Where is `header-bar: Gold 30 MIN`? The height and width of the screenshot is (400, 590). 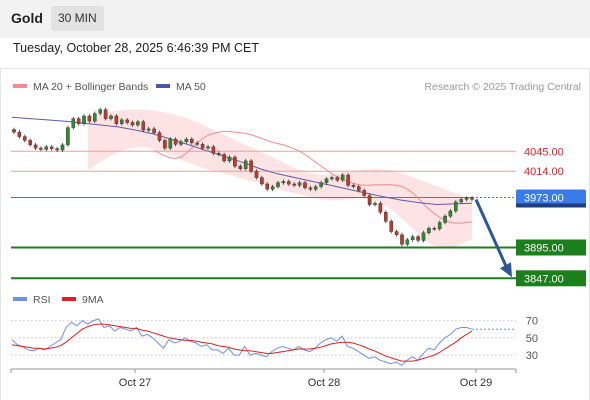
header-bar: Gold 30 MIN is located at coordinates (295, 19).